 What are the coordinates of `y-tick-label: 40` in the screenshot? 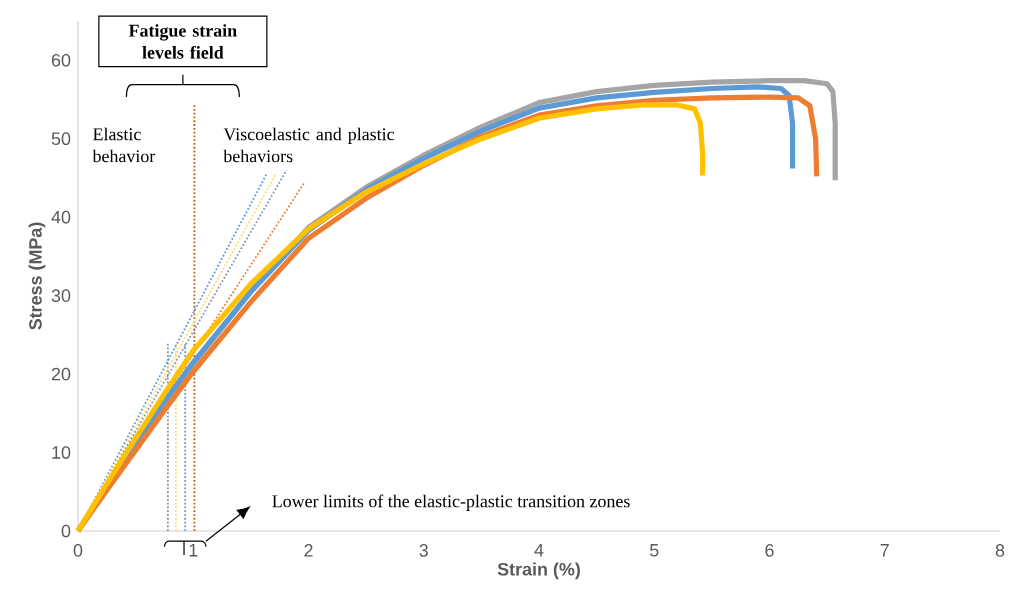 It's located at (61, 217).